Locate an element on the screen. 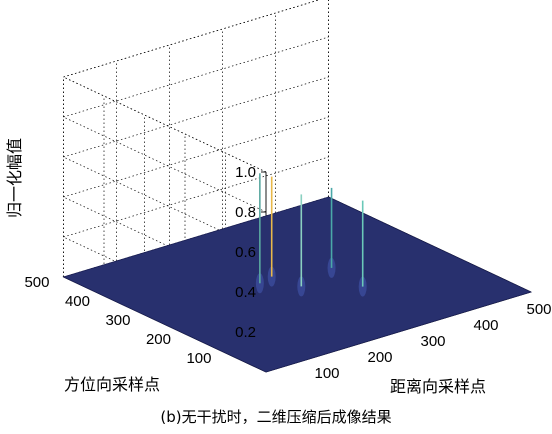 The width and height of the screenshot is (552, 434). x-axis-label: 距离向采样点 is located at coordinates (438, 386).